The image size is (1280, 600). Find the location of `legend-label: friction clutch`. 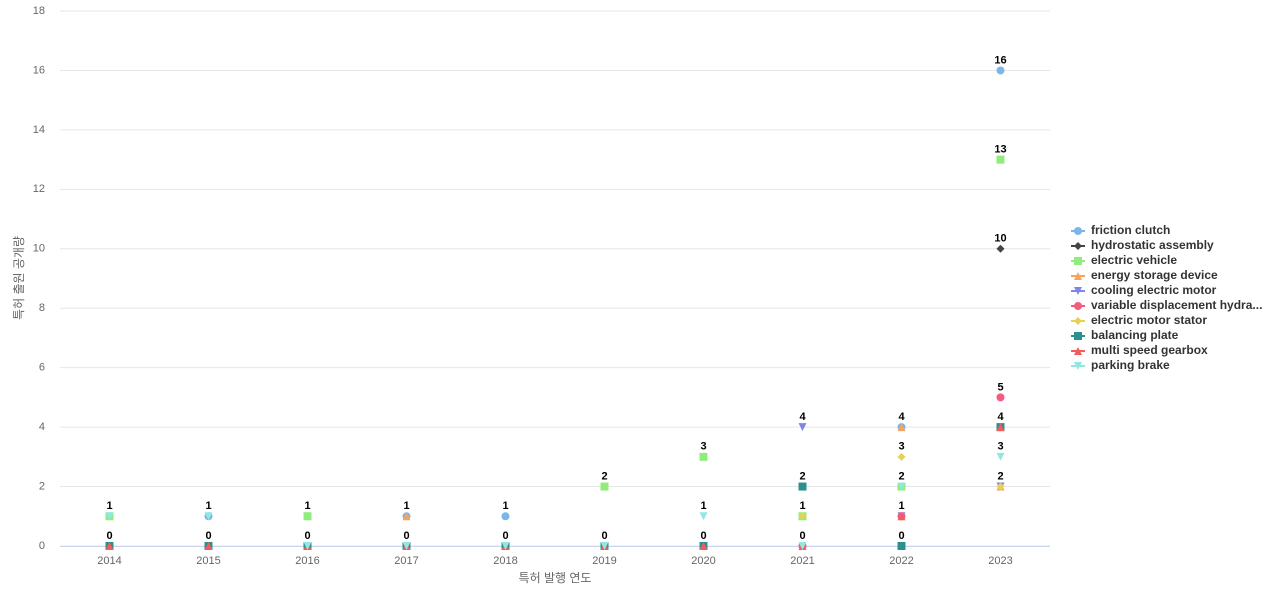

legend-label: friction clutch is located at coordinates (1130, 230).